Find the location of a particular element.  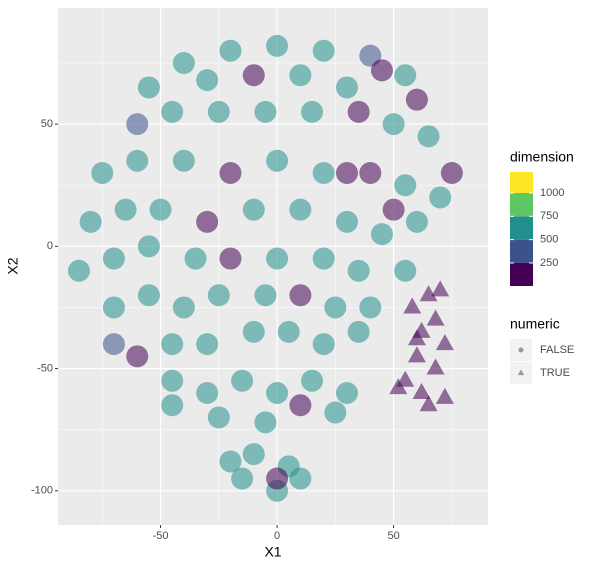

x-tick-label: 50 is located at coordinates (393, 536).